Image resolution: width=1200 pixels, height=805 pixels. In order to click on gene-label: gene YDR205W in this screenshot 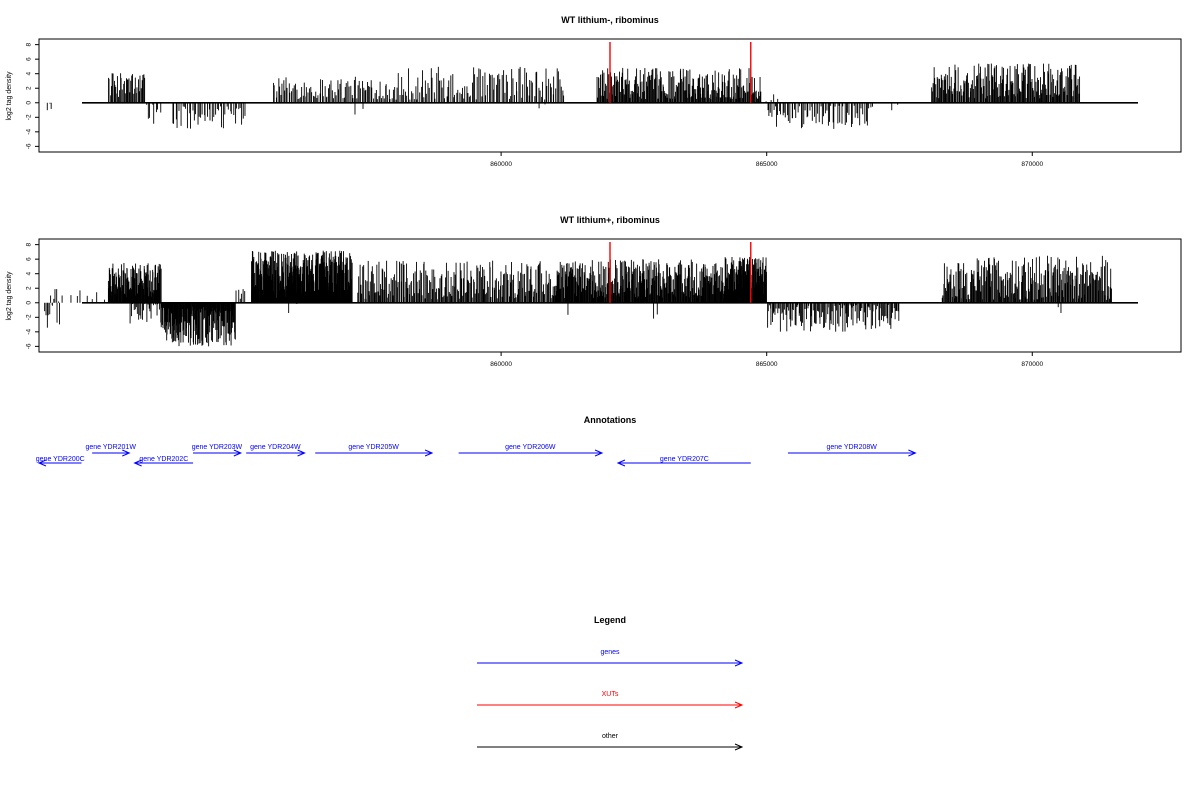, I will do `click(373, 447)`.